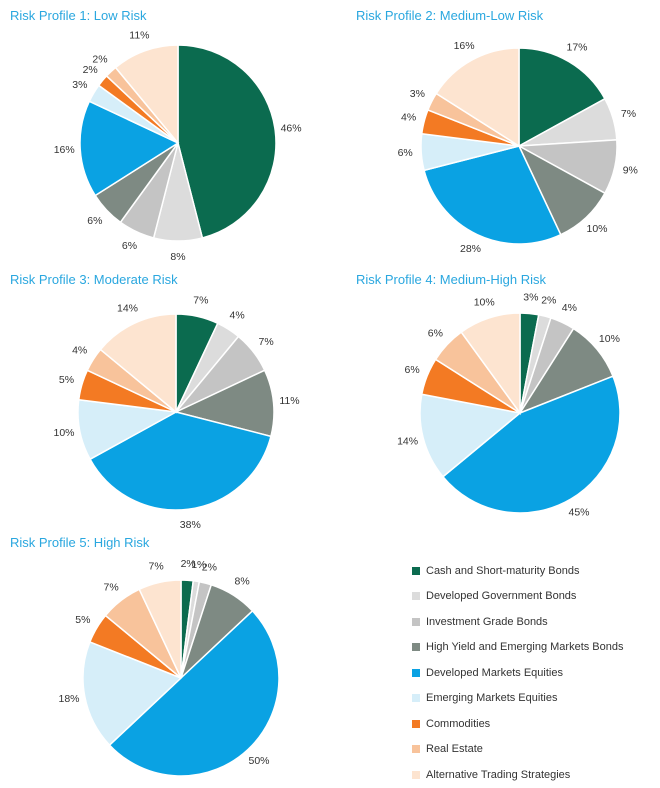 Image resolution: width=660 pixels, height=788 pixels. I want to click on chart-title-medium-high-risk: Risk Profile 4: Medium-High Risk, so click(451, 279).